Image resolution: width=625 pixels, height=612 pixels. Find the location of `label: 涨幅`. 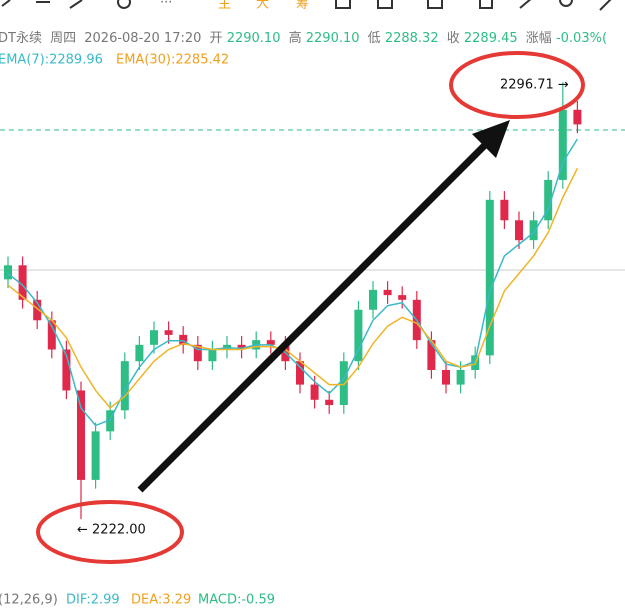

label: 涨幅 is located at coordinates (539, 38).